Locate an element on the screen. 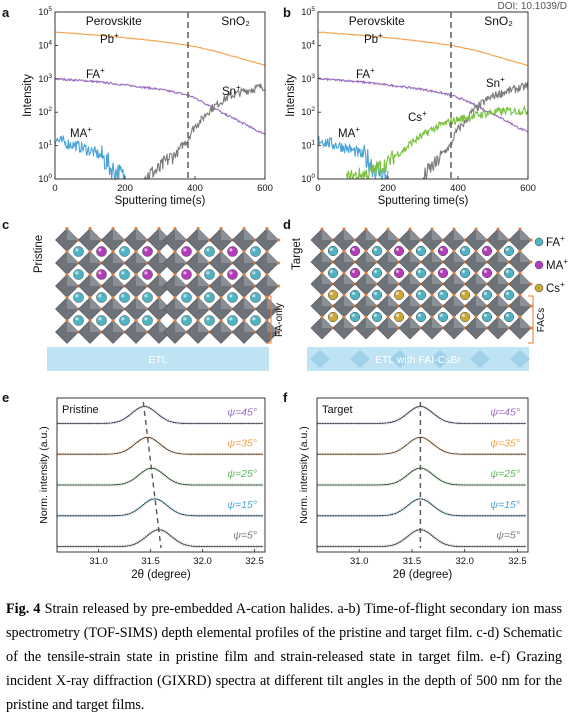 Image resolution: width=569 pixels, height=723 pixels. y-tick-label-b: 10⁰ is located at coordinates (308, 178).